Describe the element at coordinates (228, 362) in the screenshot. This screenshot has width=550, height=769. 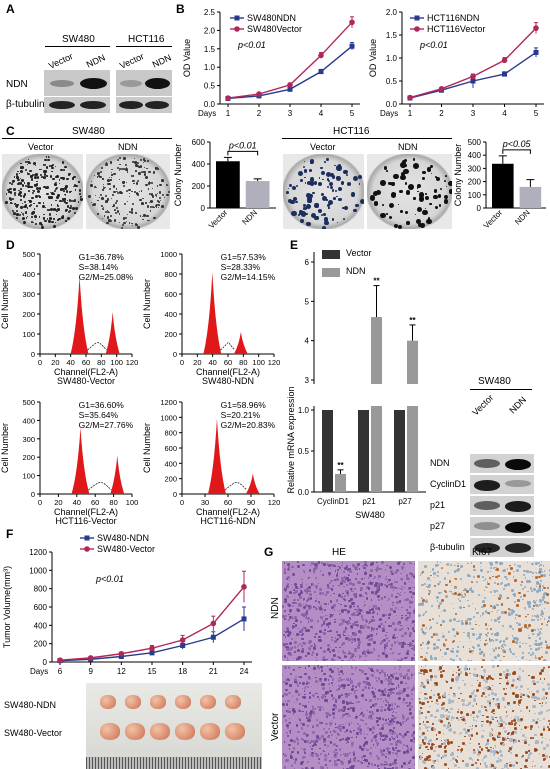
I see `x-tick-label: 60` at that location.